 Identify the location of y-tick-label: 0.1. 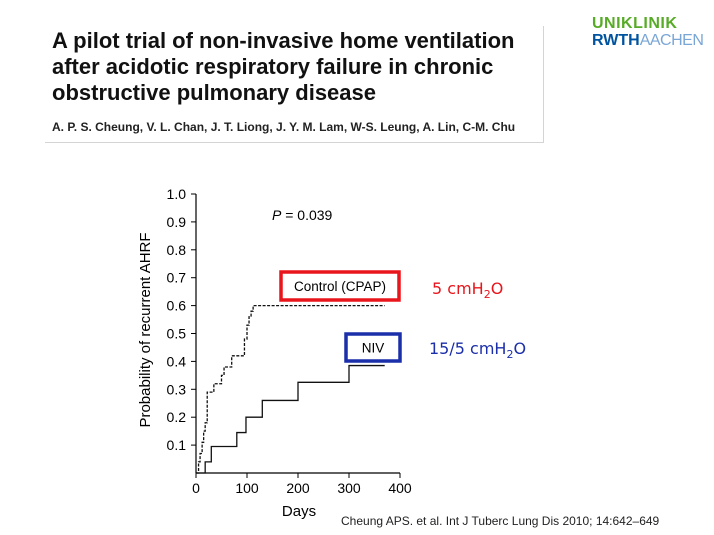
(177, 445).